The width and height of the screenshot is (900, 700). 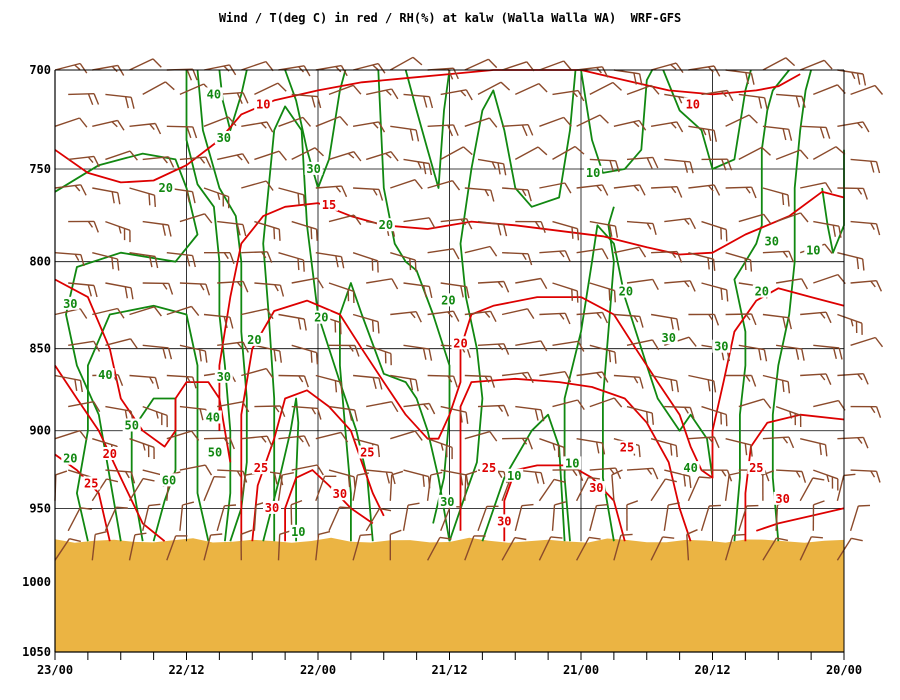 I want to click on rh-label: 60, so click(x=169, y=480).